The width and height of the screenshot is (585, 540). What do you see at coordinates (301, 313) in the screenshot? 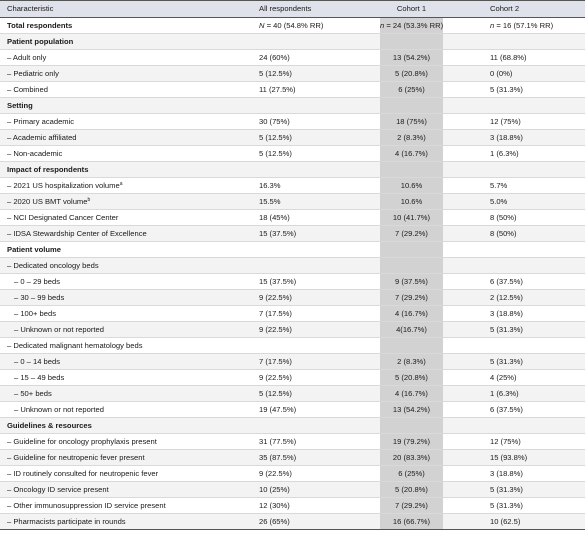
I see `cell-all: 7 (17.5%)` at bounding box center [301, 313].